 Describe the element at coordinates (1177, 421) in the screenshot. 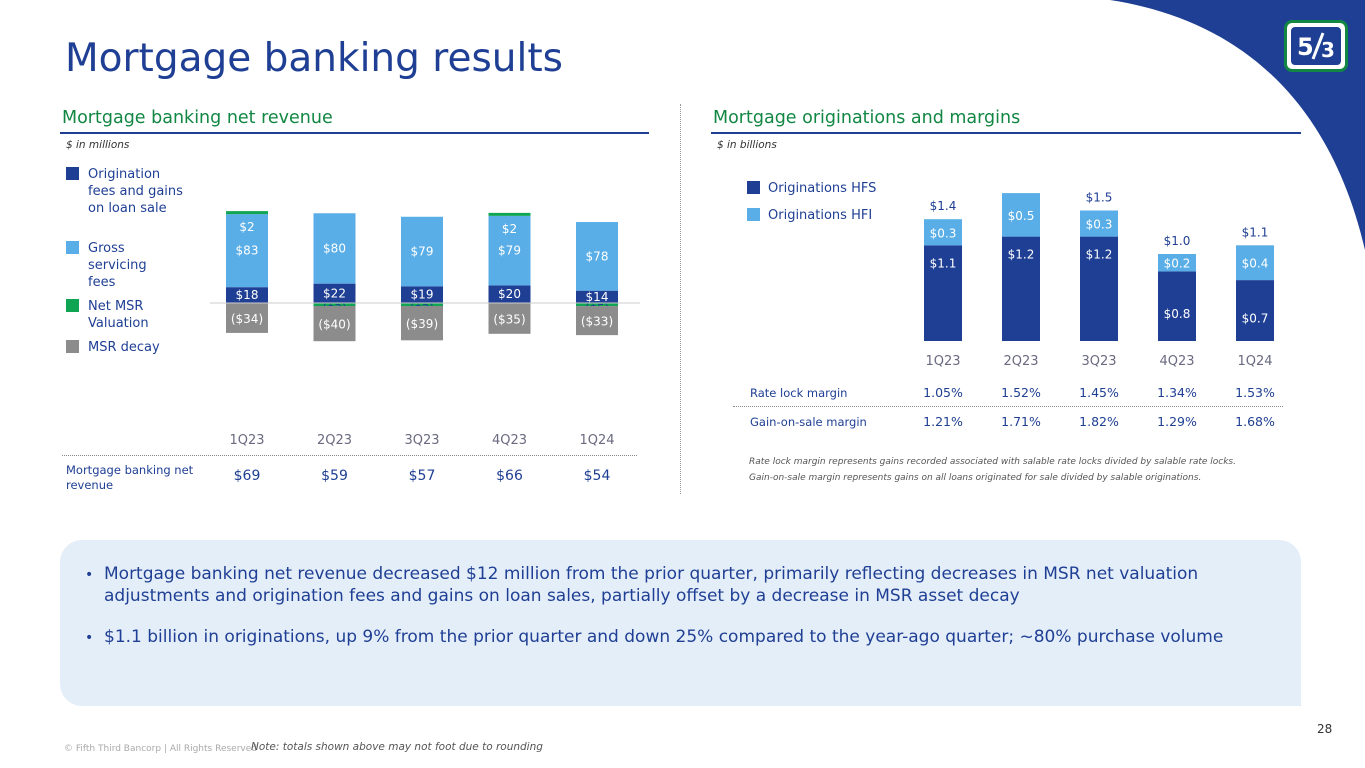

I see `gain-on-sale-value: 1.29%` at that location.